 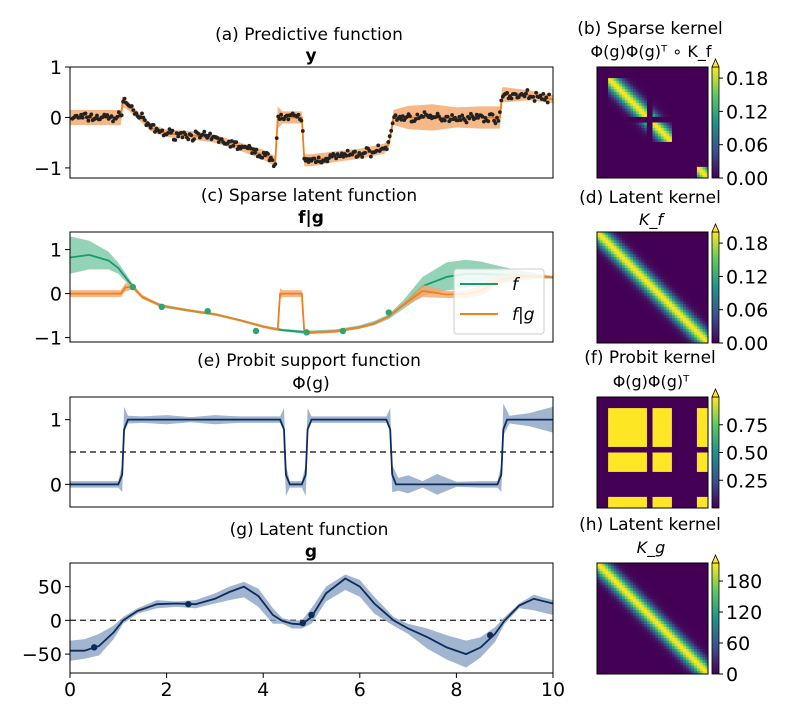 I want to click on colorbar-tick-label: 0.06, so click(x=747, y=311).